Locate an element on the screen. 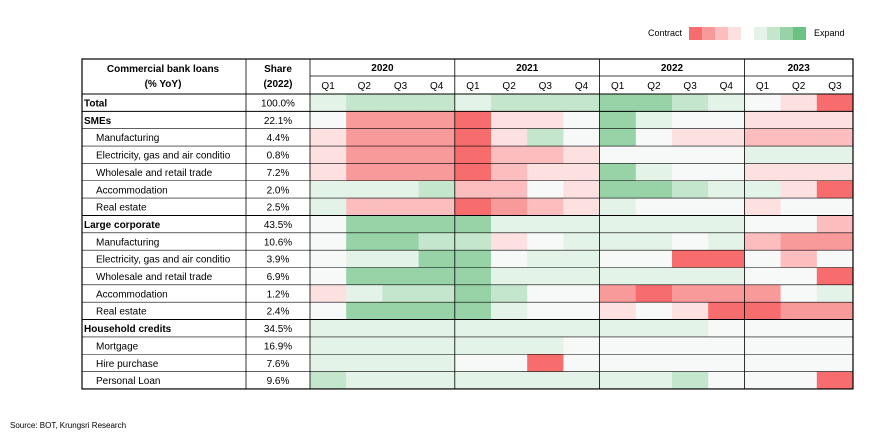 The height and width of the screenshot is (439, 870). row-label: Personal Loan is located at coordinates (128, 381).